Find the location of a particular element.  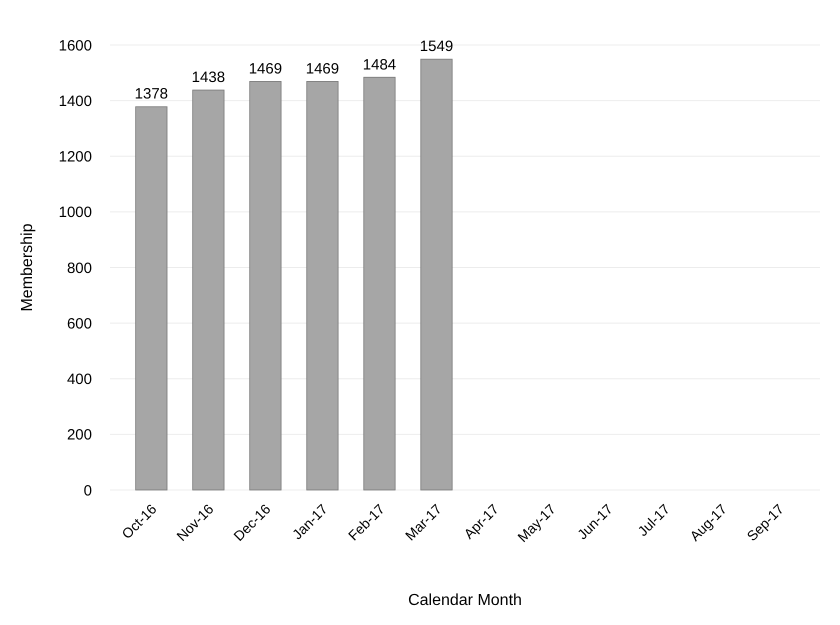

data-label: 1378 is located at coordinates (151, 94).